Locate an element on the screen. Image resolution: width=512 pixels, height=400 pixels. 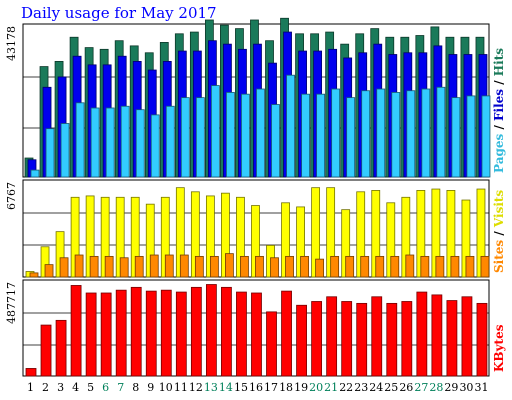
panel-max-label: 43178 is located at coordinates (11, 43).